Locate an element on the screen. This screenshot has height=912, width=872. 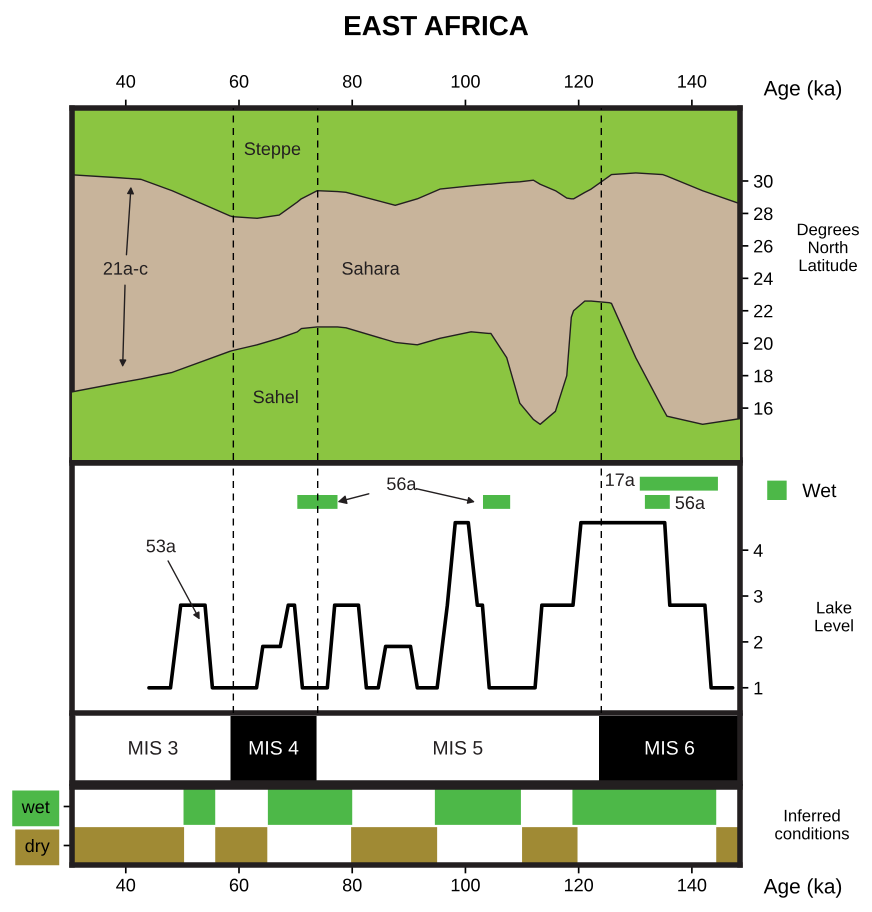
series-label: MIS 3 is located at coordinates (153, 747).